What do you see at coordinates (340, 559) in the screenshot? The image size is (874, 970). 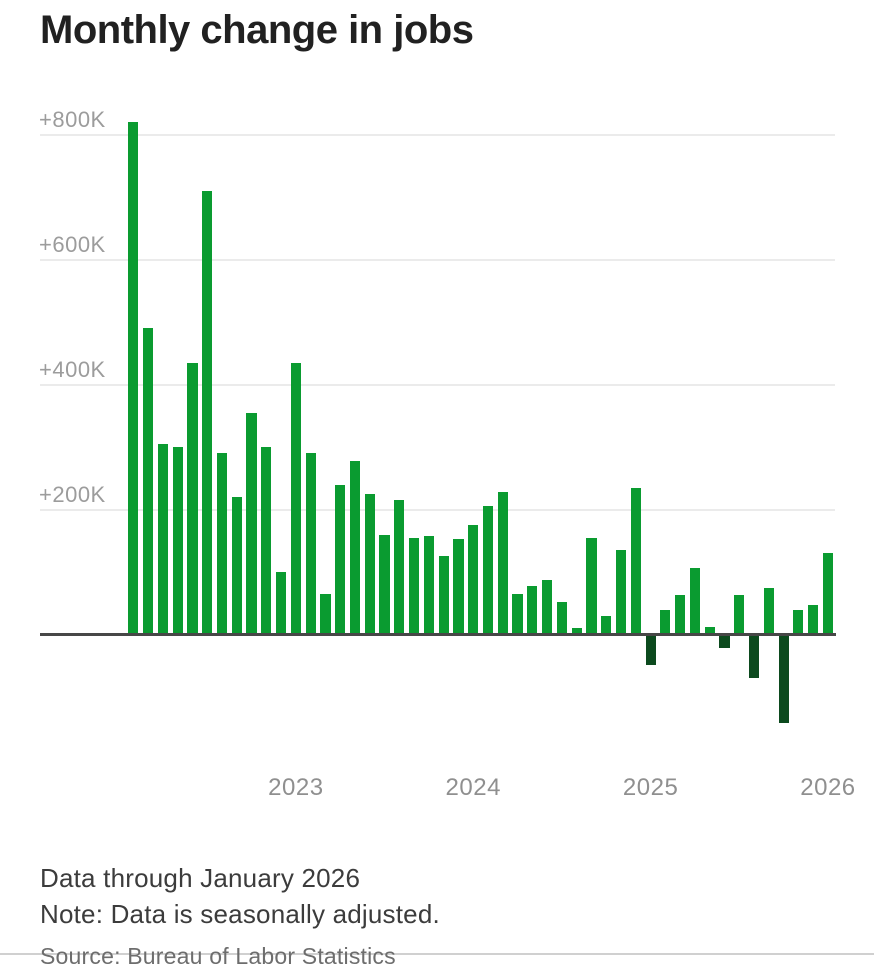 I see `bar-apr-2023` at bounding box center [340, 559].